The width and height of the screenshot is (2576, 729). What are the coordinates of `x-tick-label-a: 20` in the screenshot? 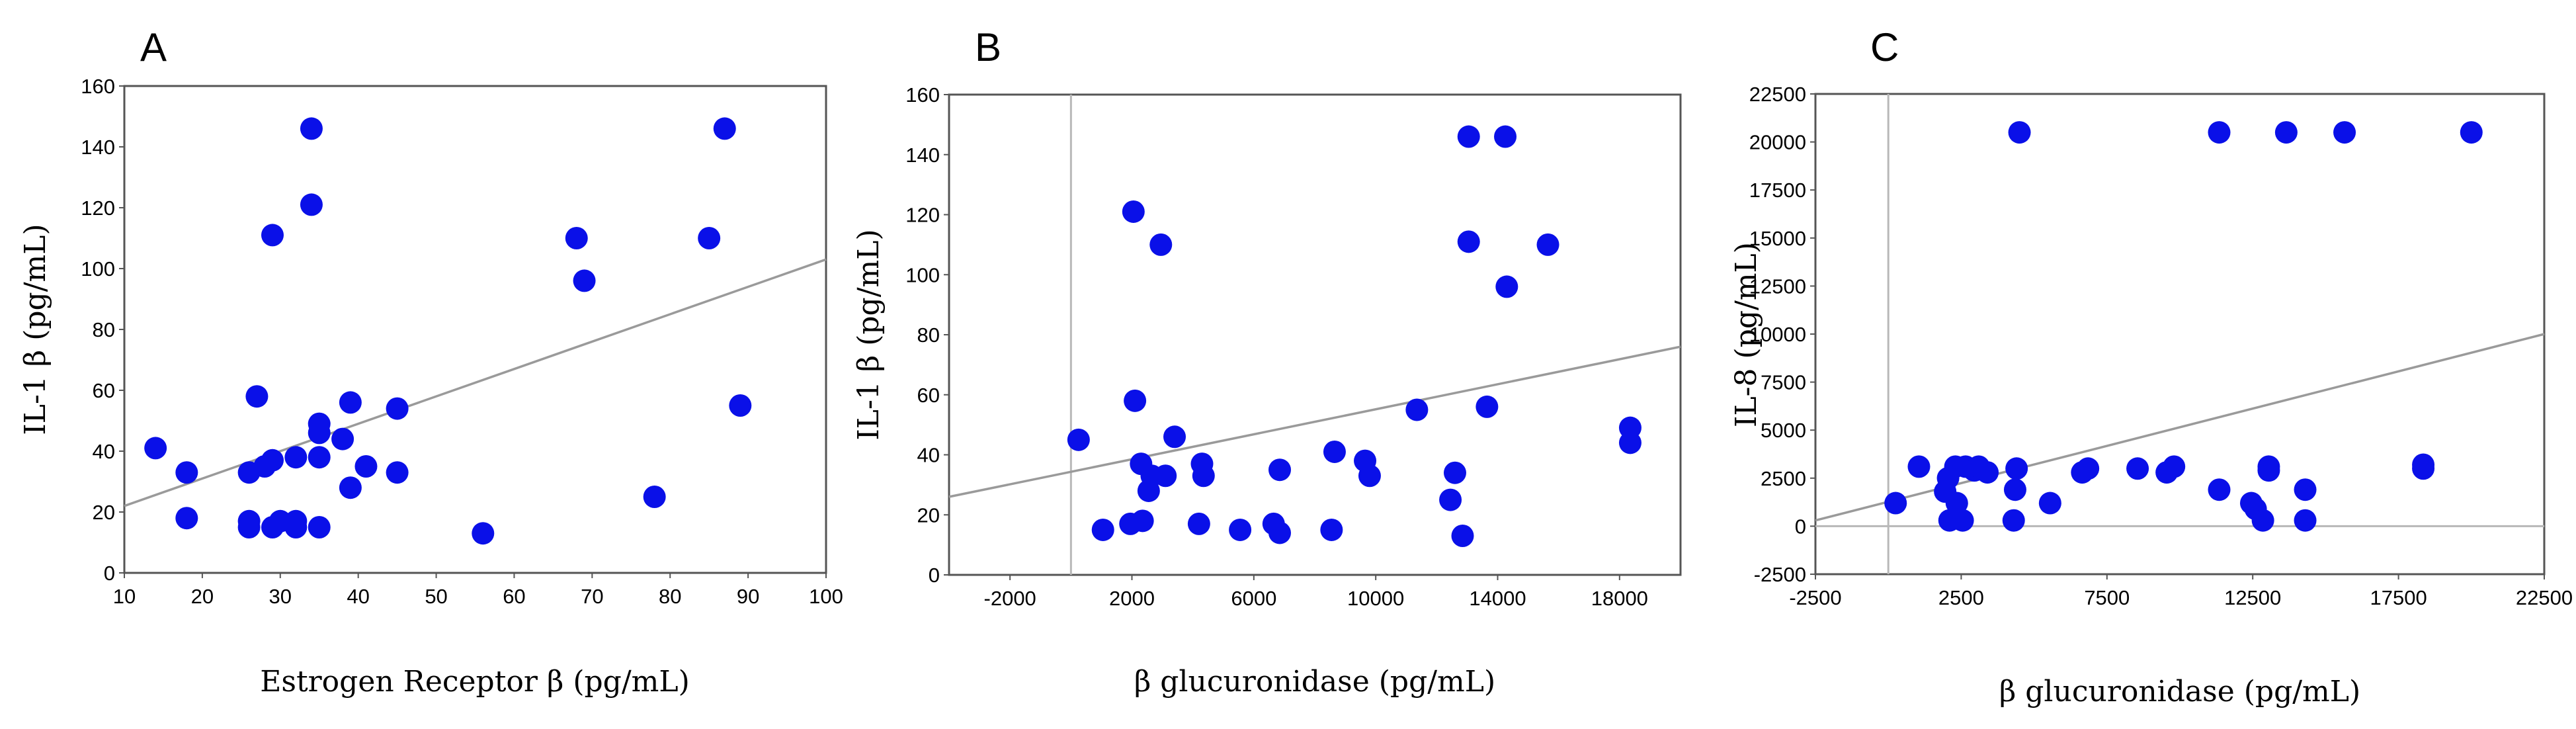 It's located at (203, 596).